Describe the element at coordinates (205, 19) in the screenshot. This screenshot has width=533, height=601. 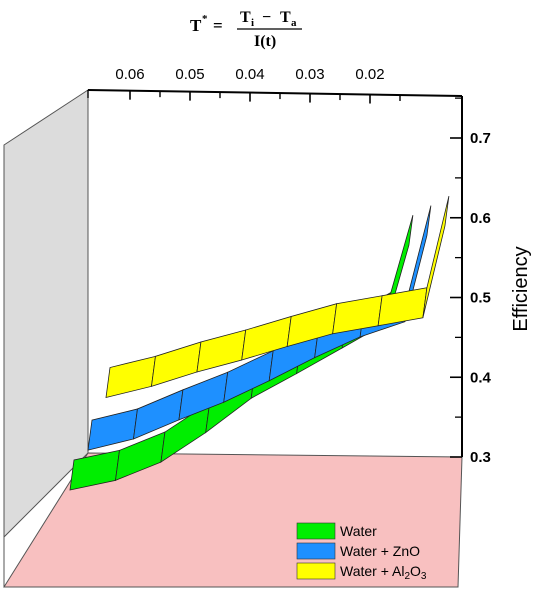
I see `formula-lhs-sup: *` at that location.